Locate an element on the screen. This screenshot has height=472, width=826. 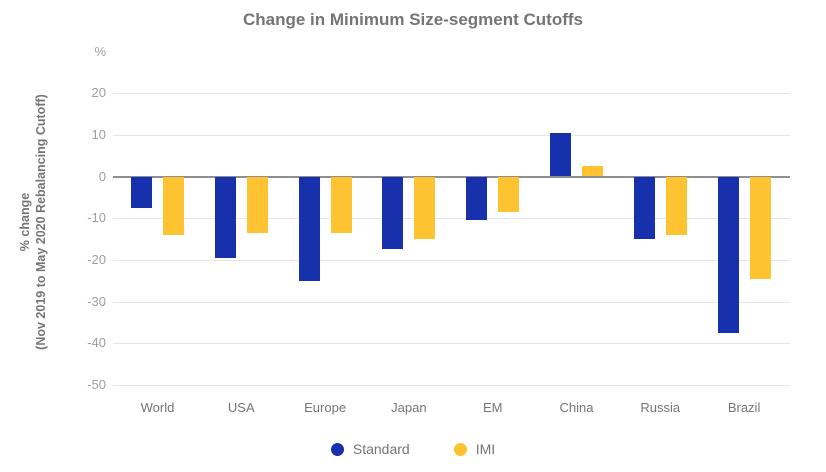
bar-imi-em is located at coordinates (509, 194).